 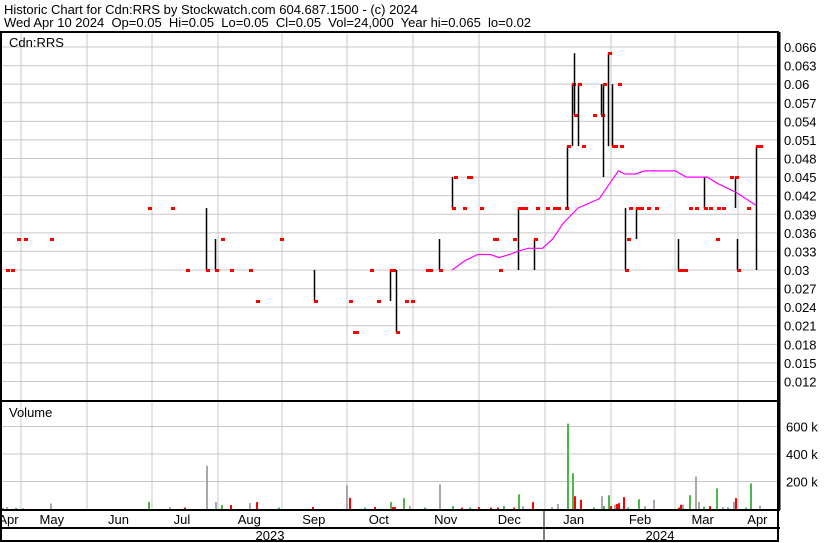 What do you see at coordinates (800, 121) in the screenshot?
I see `price-tick-label: 0.054` at bounding box center [800, 121].